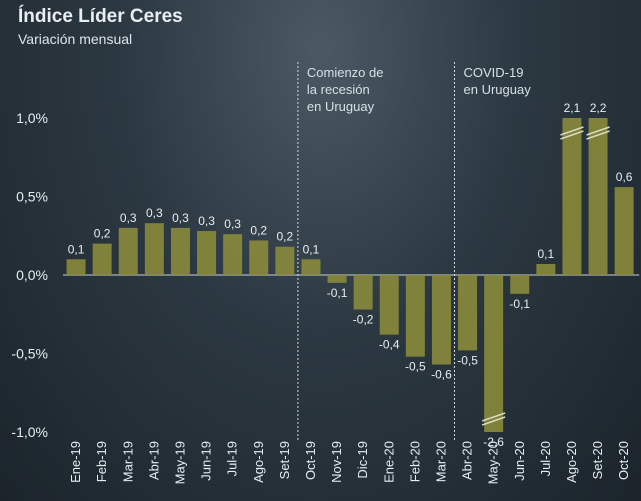  What do you see at coordinates (441, 374) in the screenshot?
I see `data-label: -0,6` at bounding box center [441, 374].